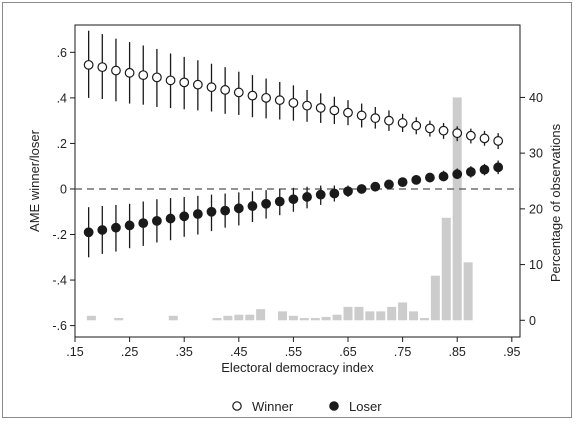 The width and height of the screenshot is (576, 424). Describe the element at coordinates (511, 352) in the screenshot. I see `x-tick-label: .95` at that location.